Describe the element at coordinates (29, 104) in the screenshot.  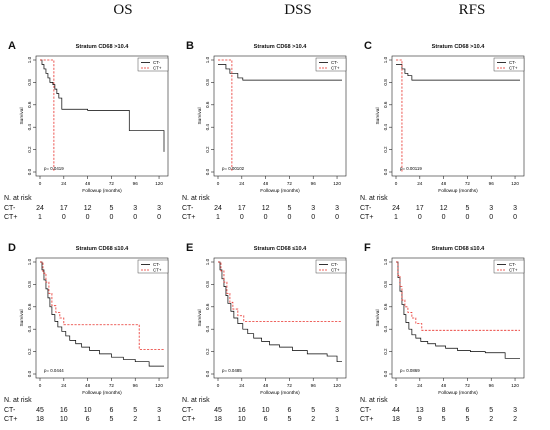
I see `y-tick-label: 0.6` at that location.